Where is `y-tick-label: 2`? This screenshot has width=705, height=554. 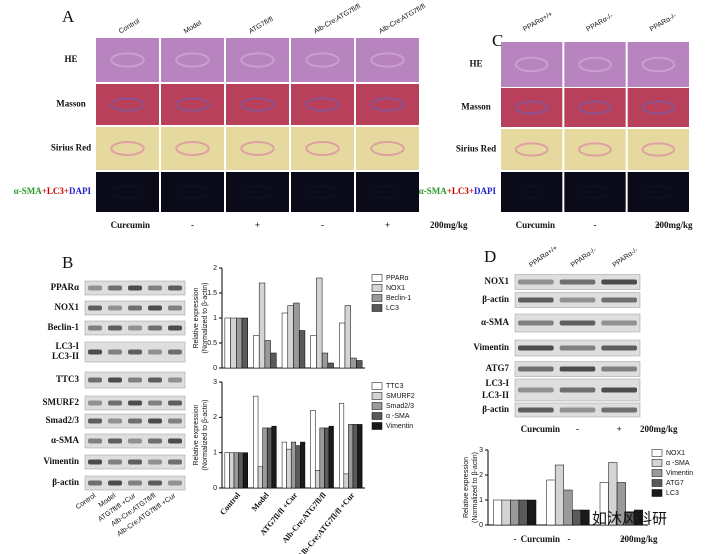 y-tick-label: 2 is located at coordinates (481, 475).